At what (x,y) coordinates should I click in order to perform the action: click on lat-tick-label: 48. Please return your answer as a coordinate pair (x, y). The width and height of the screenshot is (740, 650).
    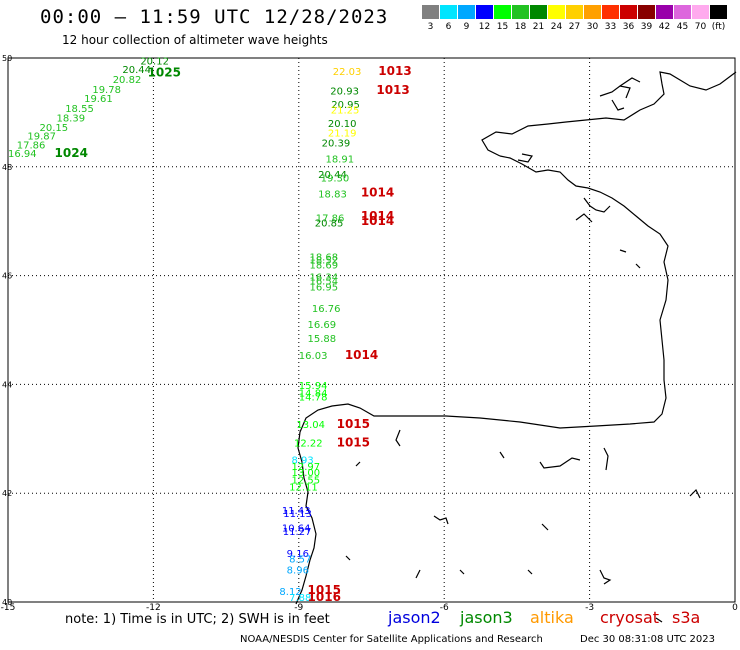
    Looking at the image, I should click on (7, 167).